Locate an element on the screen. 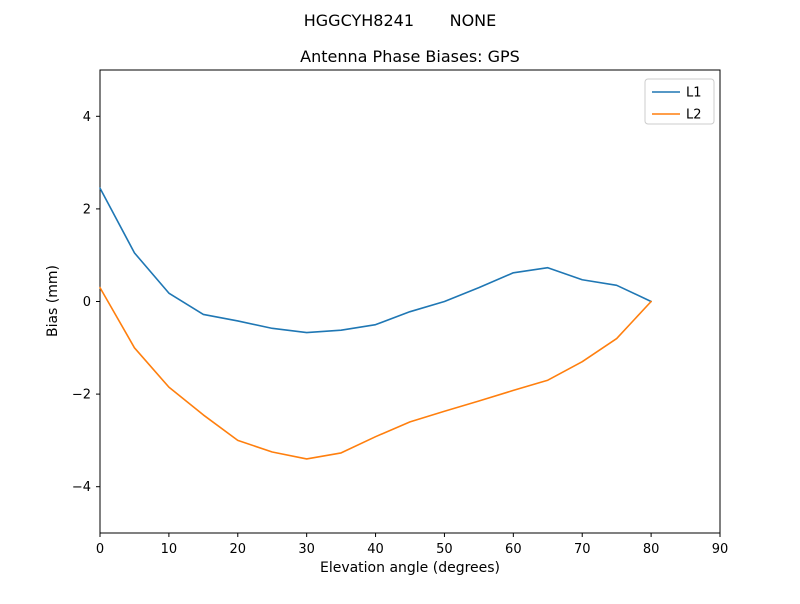  x-tick-label: 50 is located at coordinates (444, 549).